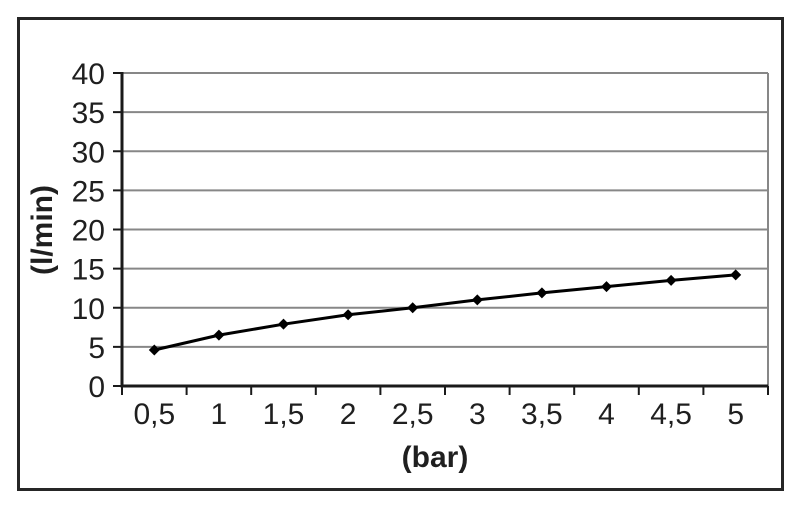  Describe the element at coordinates (542, 414) in the screenshot. I see `x-tick-label: 3,5` at that location.